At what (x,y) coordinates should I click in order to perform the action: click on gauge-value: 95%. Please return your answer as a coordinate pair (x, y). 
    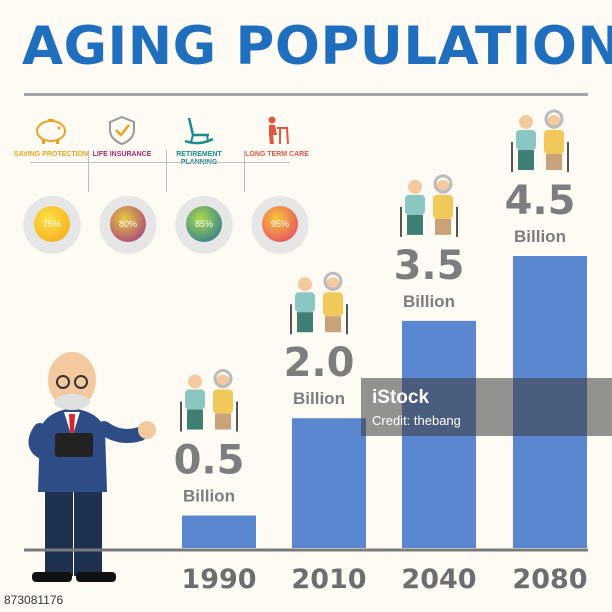
    Looking at the image, I should click on (280, 224).